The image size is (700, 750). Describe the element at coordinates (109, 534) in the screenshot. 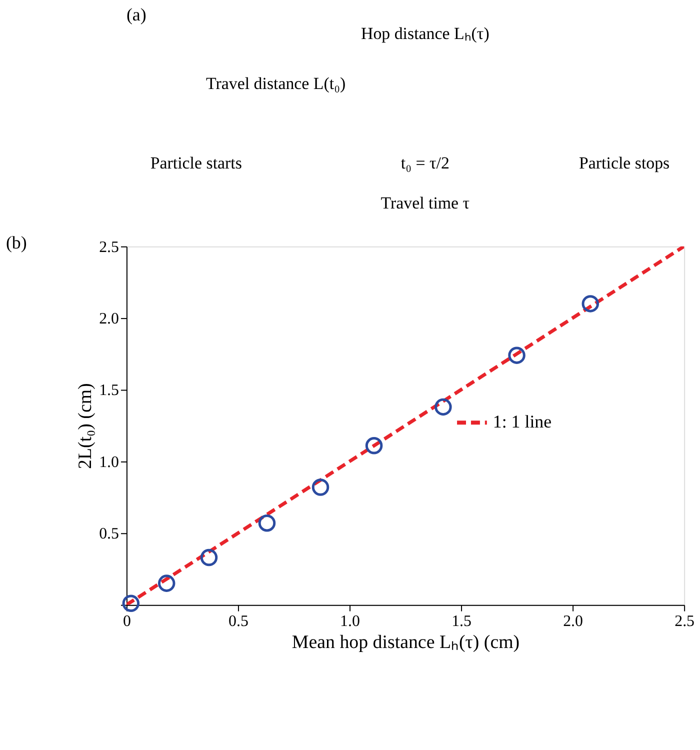

I see `y-tick-label: 0.5` at that location.